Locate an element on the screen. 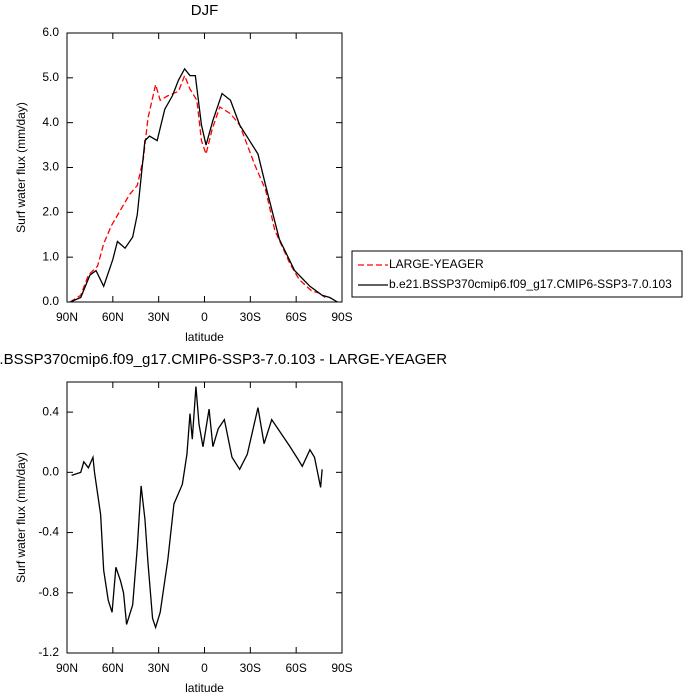  legend-label: LARGE-YEAGER is located at coordinates (436, 264).